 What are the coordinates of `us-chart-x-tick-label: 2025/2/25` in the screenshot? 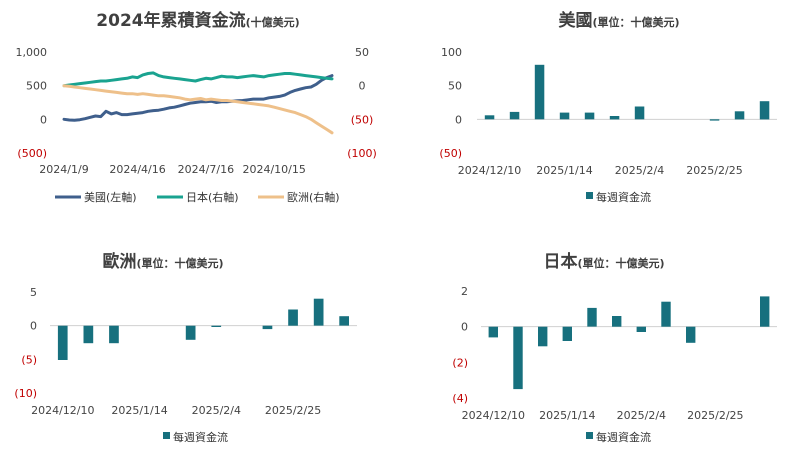 It's located at (714, 170).